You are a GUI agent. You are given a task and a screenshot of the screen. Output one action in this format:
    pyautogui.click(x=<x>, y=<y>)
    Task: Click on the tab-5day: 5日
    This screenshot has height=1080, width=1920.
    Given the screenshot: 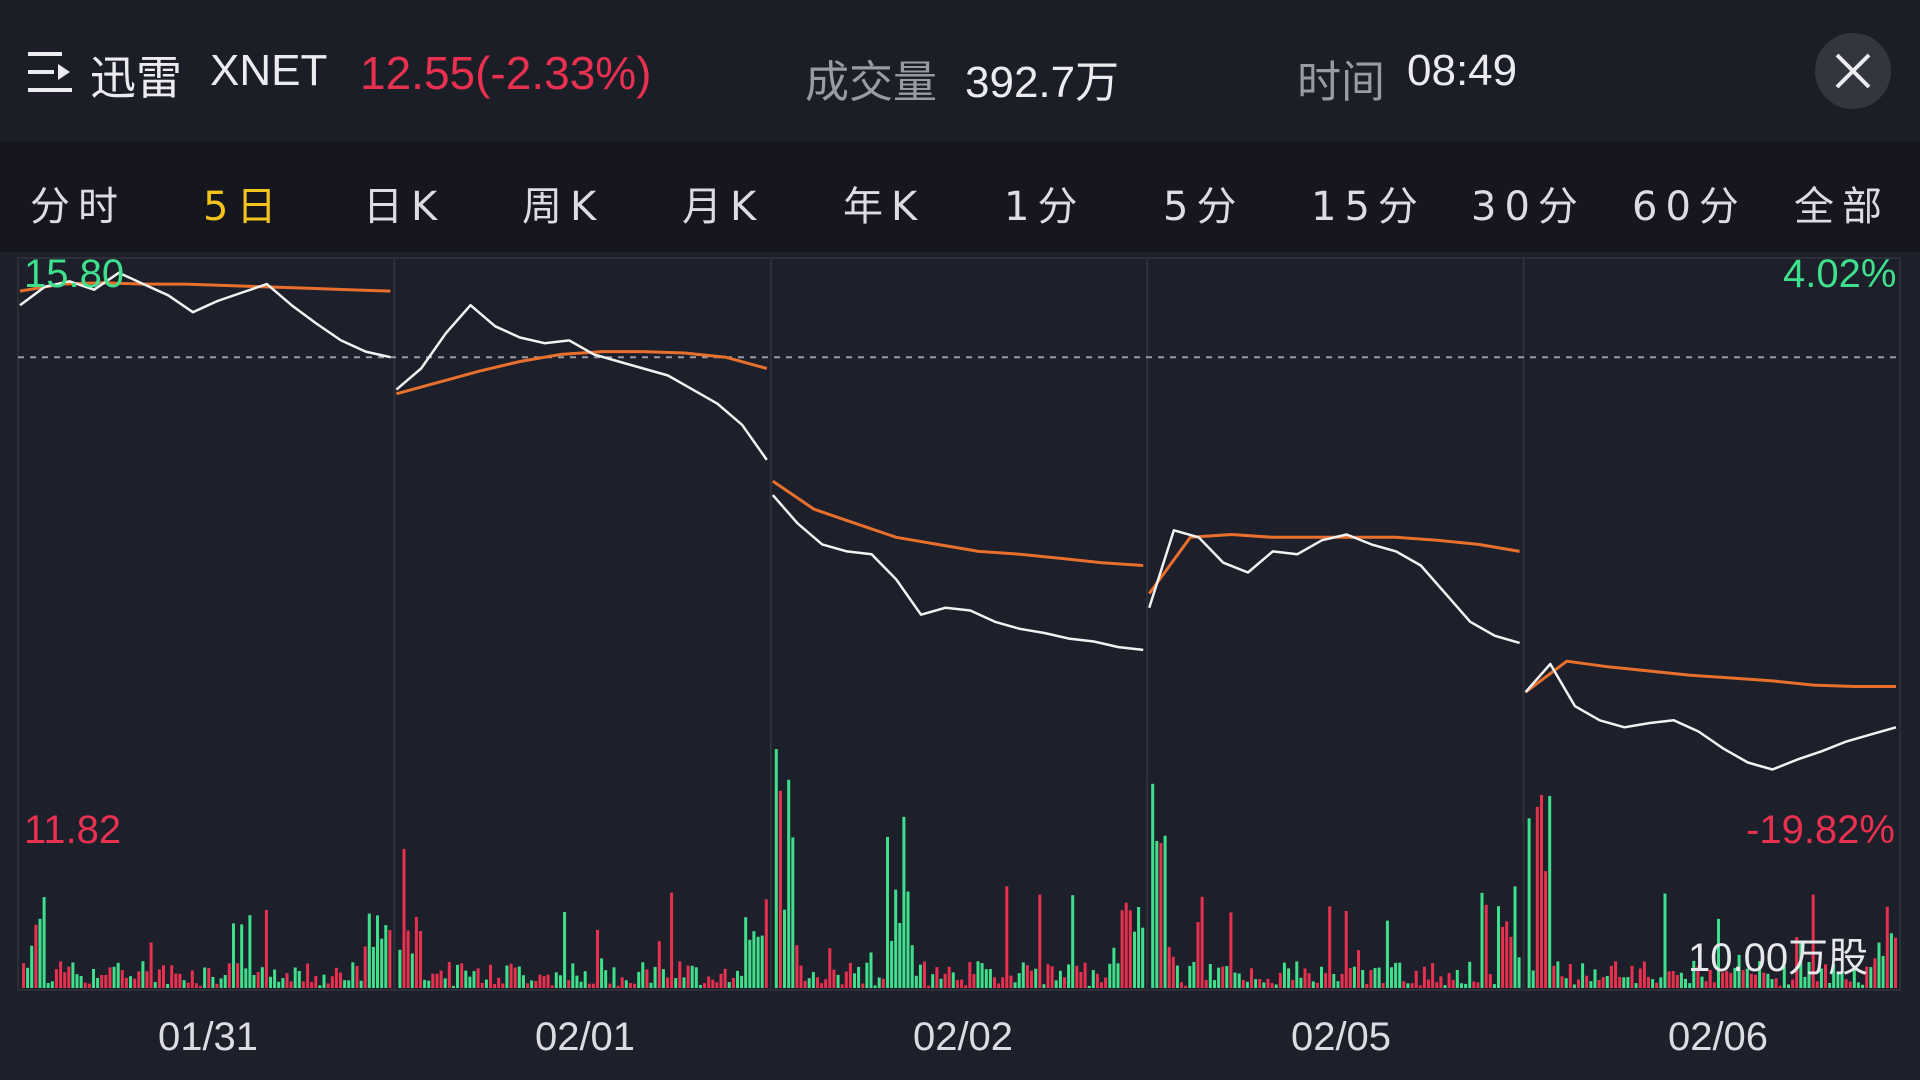 What is the action you would take?
    pyautogui.click(x=244, y=207)
    